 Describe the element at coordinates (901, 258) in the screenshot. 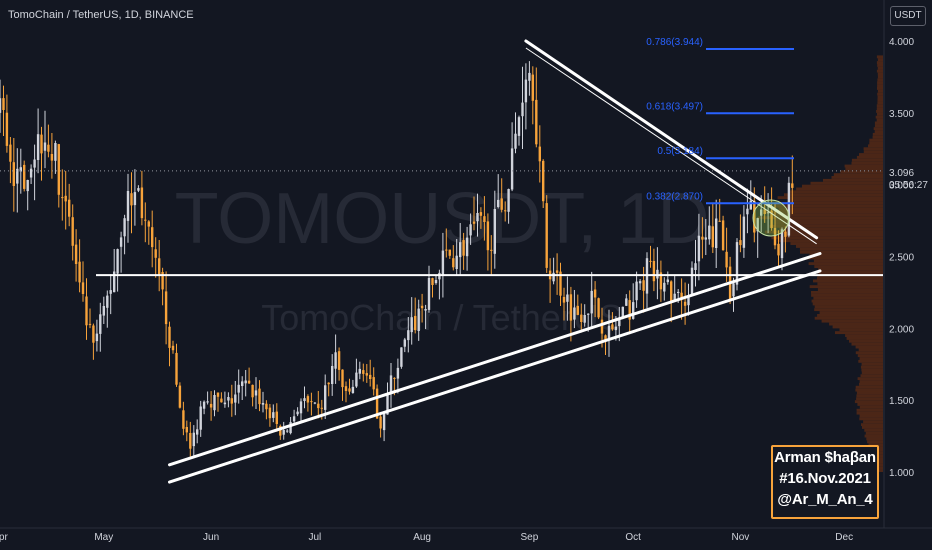

I see `price-tick-label: 2.500` at that location.